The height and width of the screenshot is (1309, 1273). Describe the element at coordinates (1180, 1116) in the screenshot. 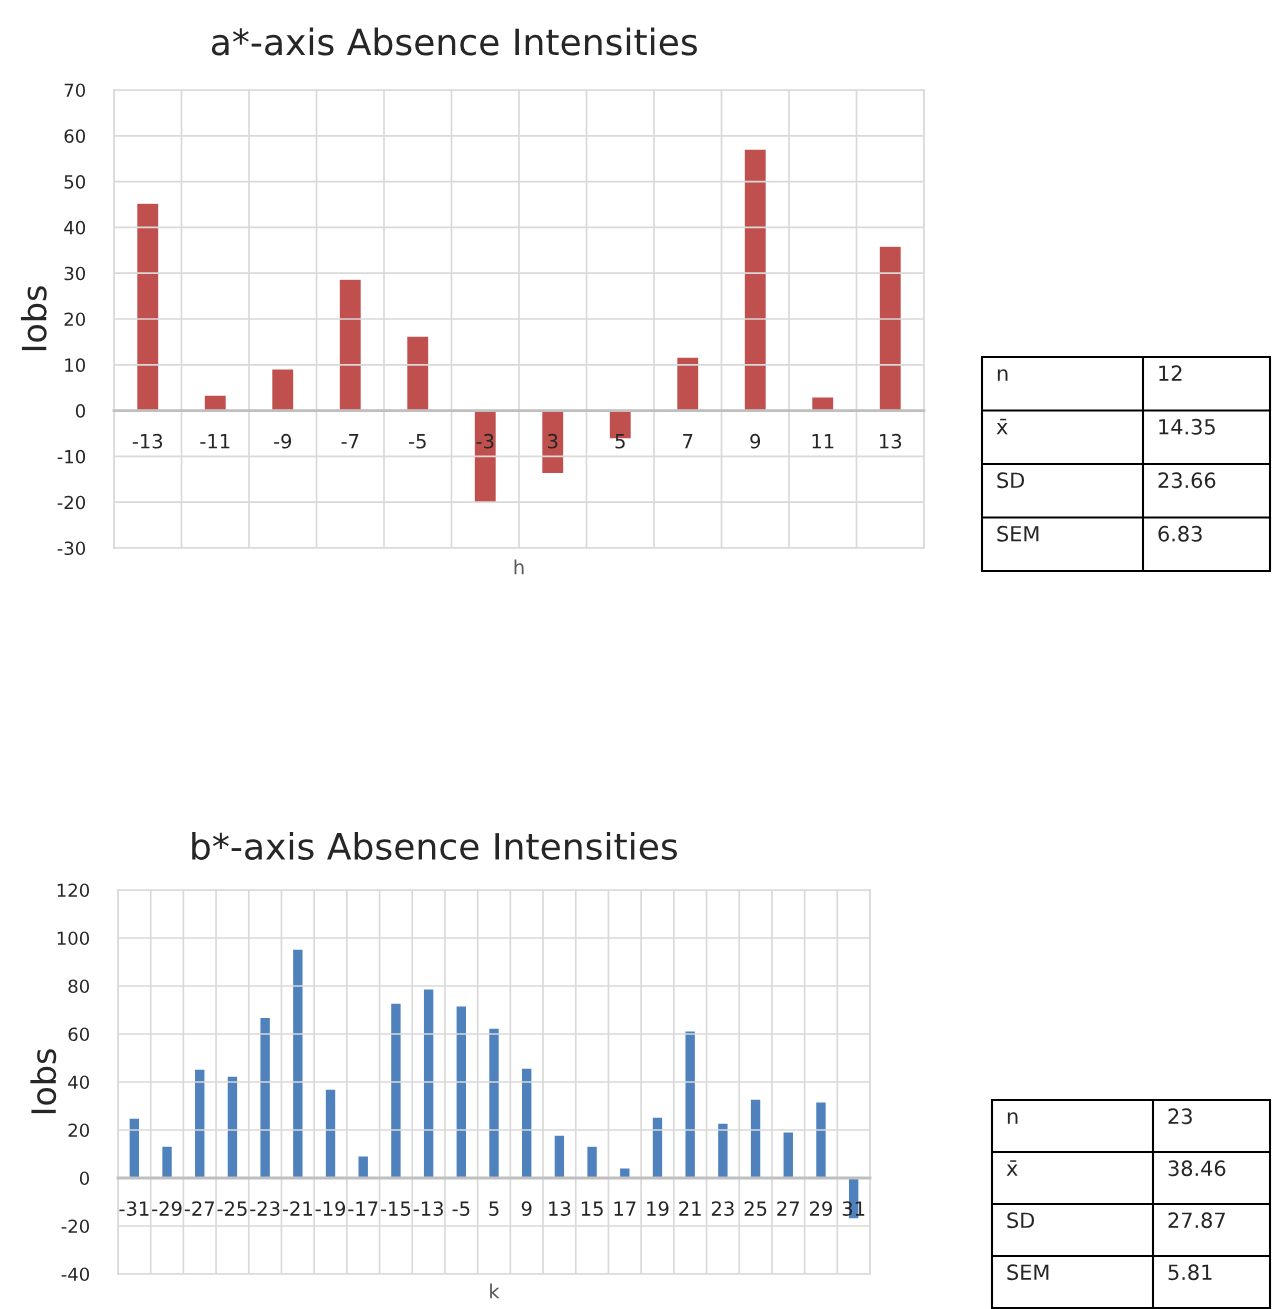

I see `text: 23` at that location.